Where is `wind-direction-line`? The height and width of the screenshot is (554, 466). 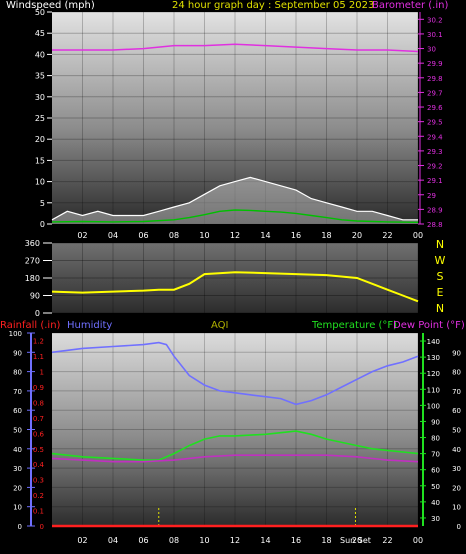 wind-direction-line is located at coordinates (235, 287).